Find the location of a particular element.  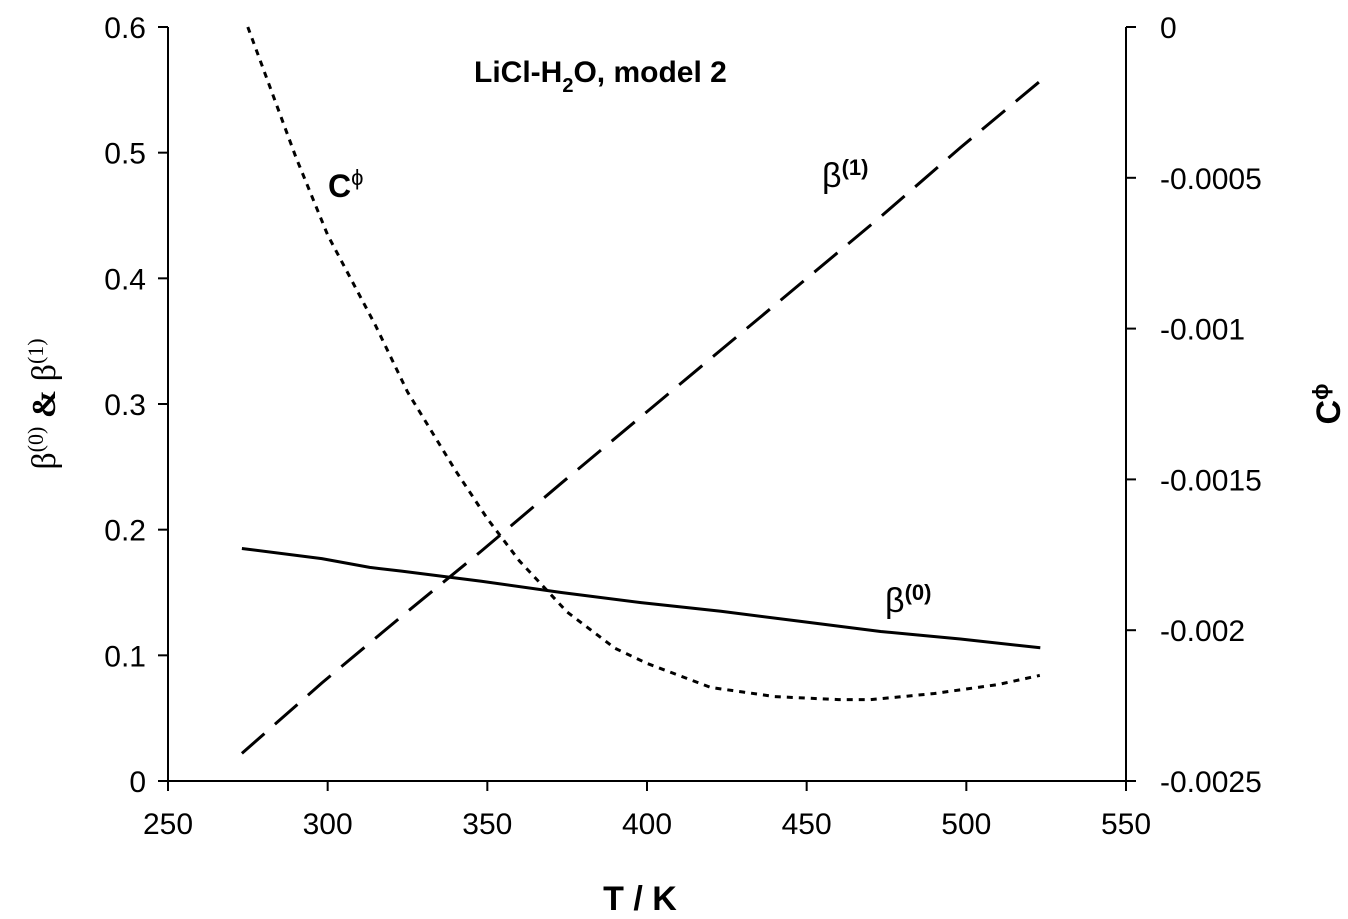

y-right-tick-label: -0.0025 is located at coordinates (1211, 782).